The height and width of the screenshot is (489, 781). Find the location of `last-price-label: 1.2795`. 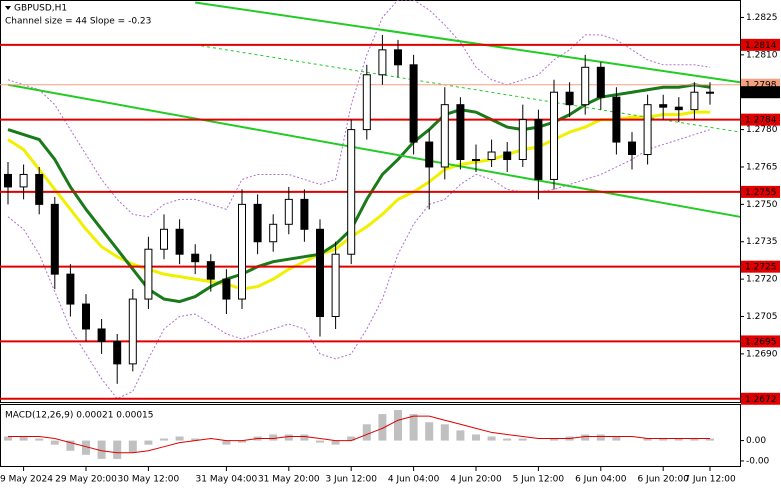

last-price-label: 1.2795 is located at coordinates (761, 93).